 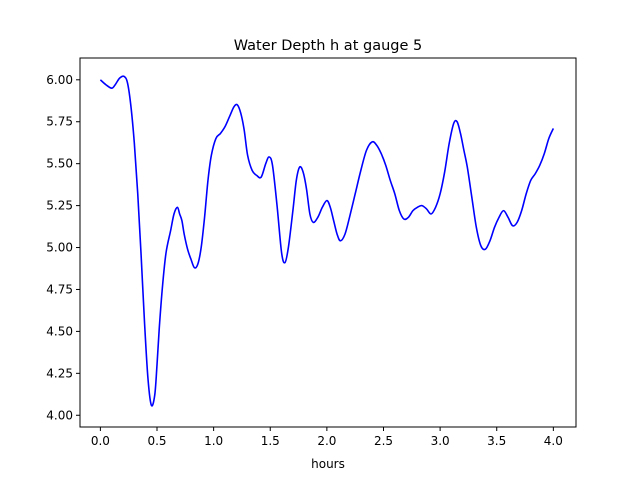 I want to click on x-tick-label: 1.5, so click(x=270, y=441).